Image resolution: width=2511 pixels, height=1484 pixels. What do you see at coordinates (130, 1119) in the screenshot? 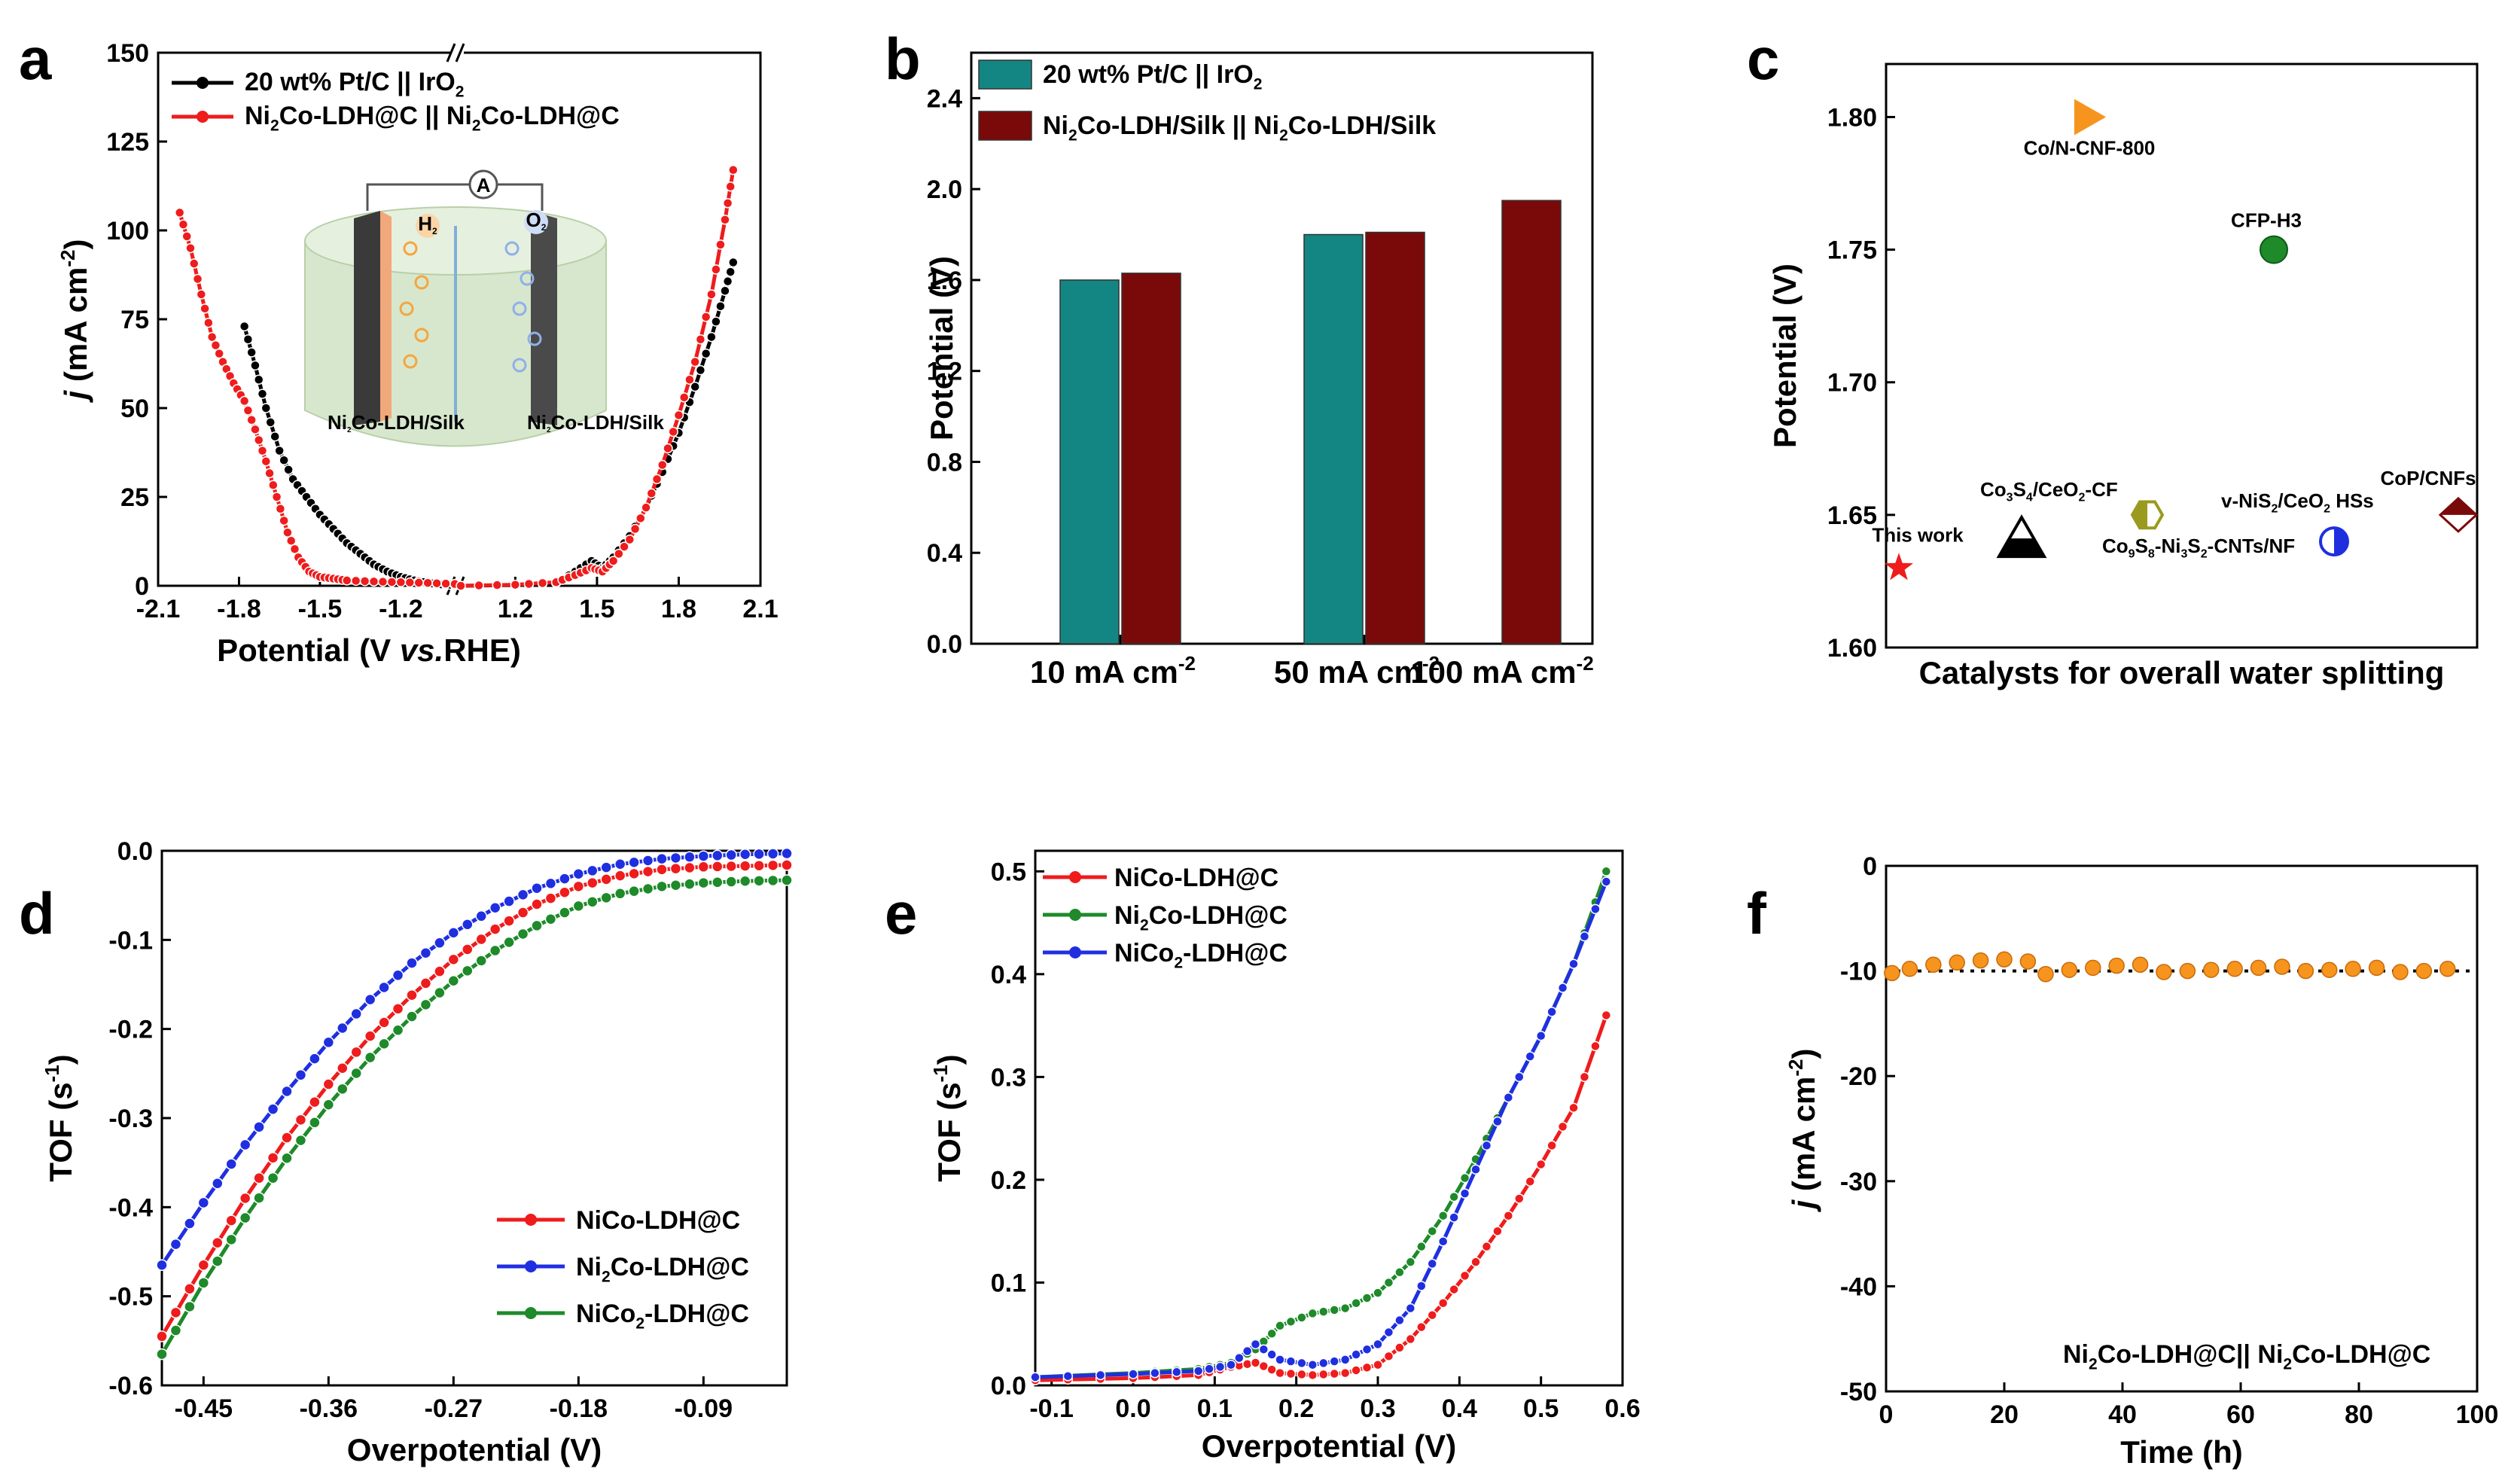
I see `panel-d-ytick-label: -0.3` at bounding box center [130, 1119].